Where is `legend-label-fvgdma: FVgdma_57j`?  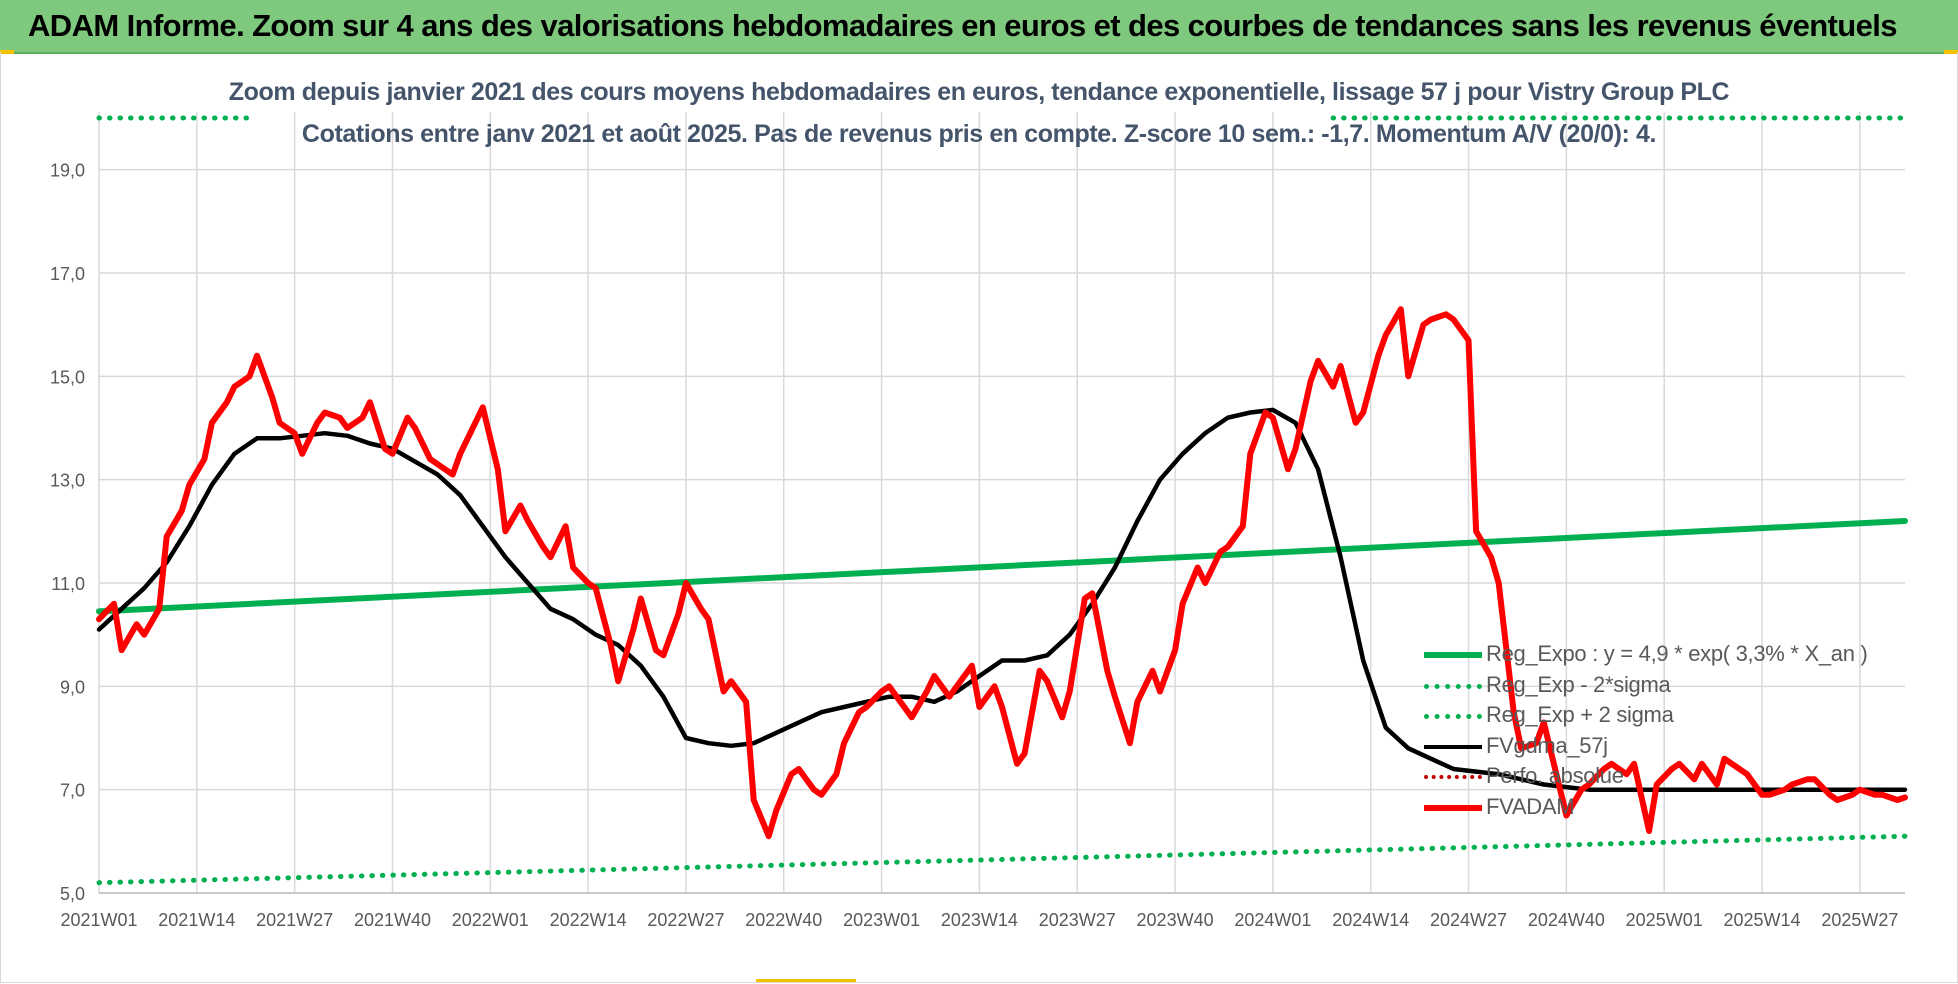
legend-label-fvgdma: FVgdma_57j is located at coordinates (1547, 745).